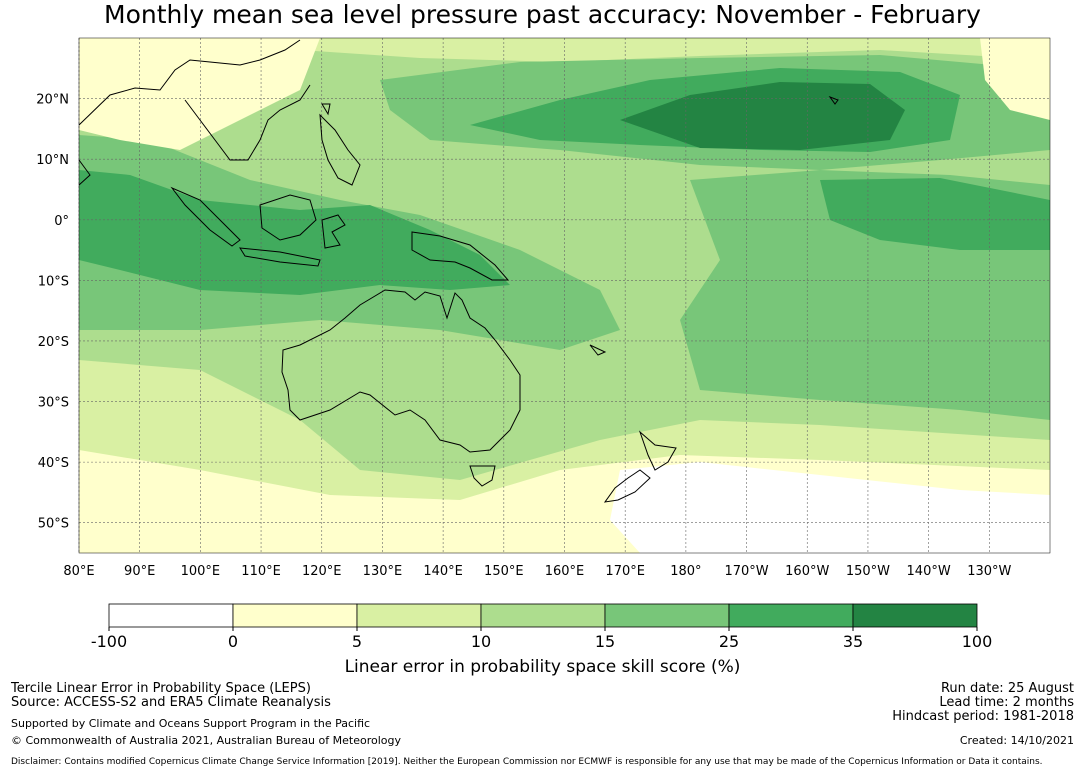  What do you see at coordinates (52, 100) in the screenshot?
I see `lat-tick-label: 20°N` at bounding box center [52, 100].